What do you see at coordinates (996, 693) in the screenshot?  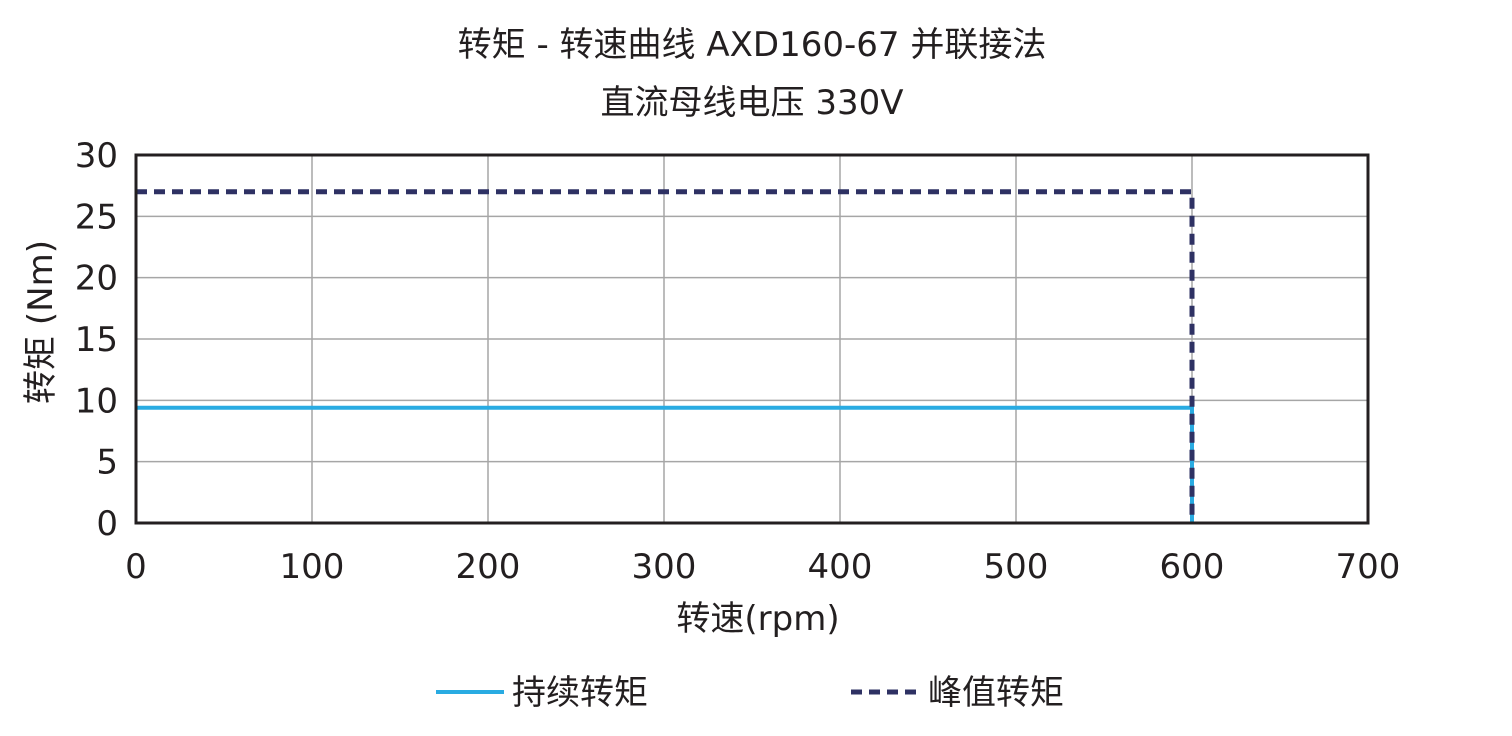 I see `legend-label-peak: 峰值转矩` at bounding box center [996, 693].